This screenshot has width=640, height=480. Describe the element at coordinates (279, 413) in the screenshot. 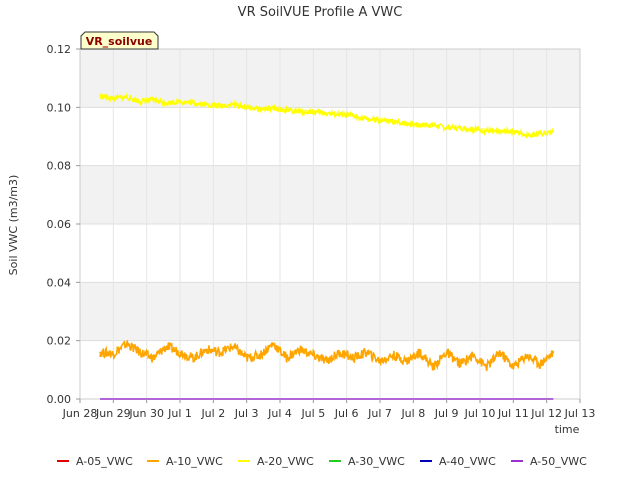

I see `x-tick-label: Jul 4` at that location.